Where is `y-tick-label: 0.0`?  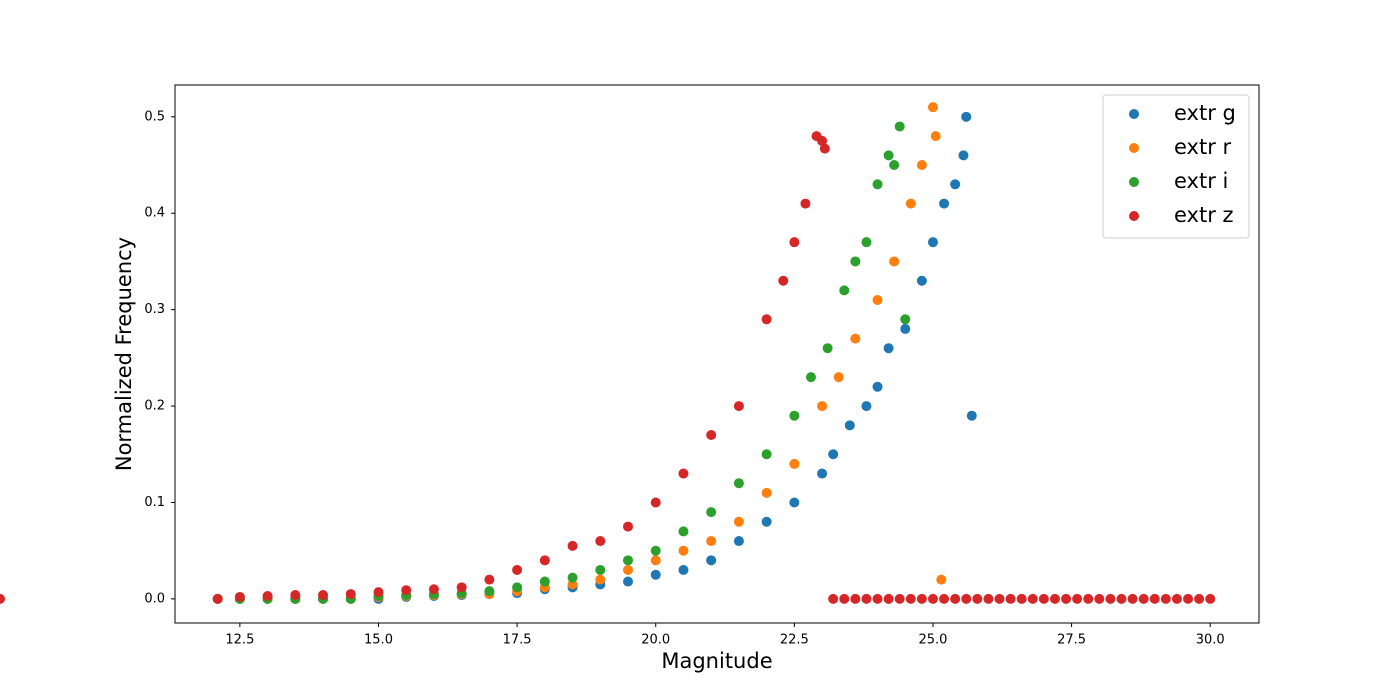
y-tick-label: 0.0 is located at coordinates (154, 598).